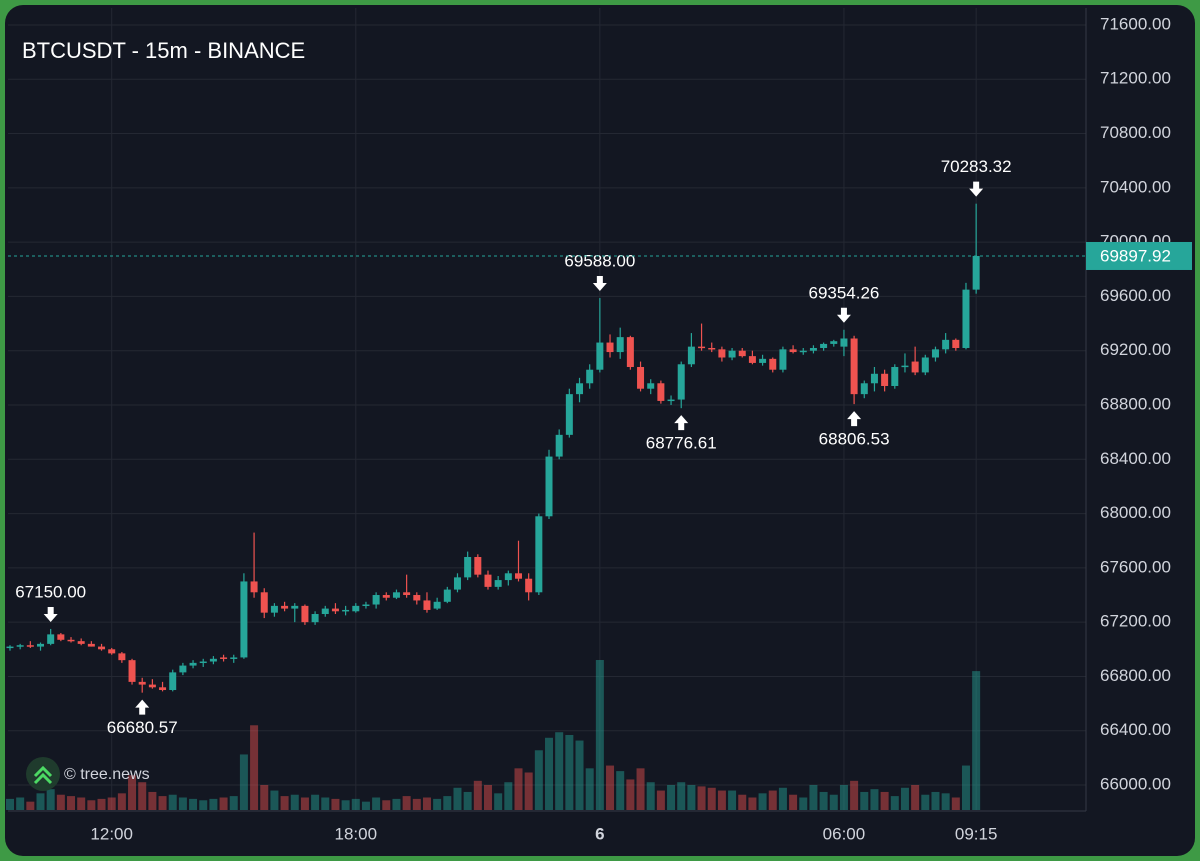 Image resolution: width=1200 pixels, height=861 pixels. Describe the element at coordinates (43, 775) in the screenshot. I see `watermark-logo-icon` at that location.